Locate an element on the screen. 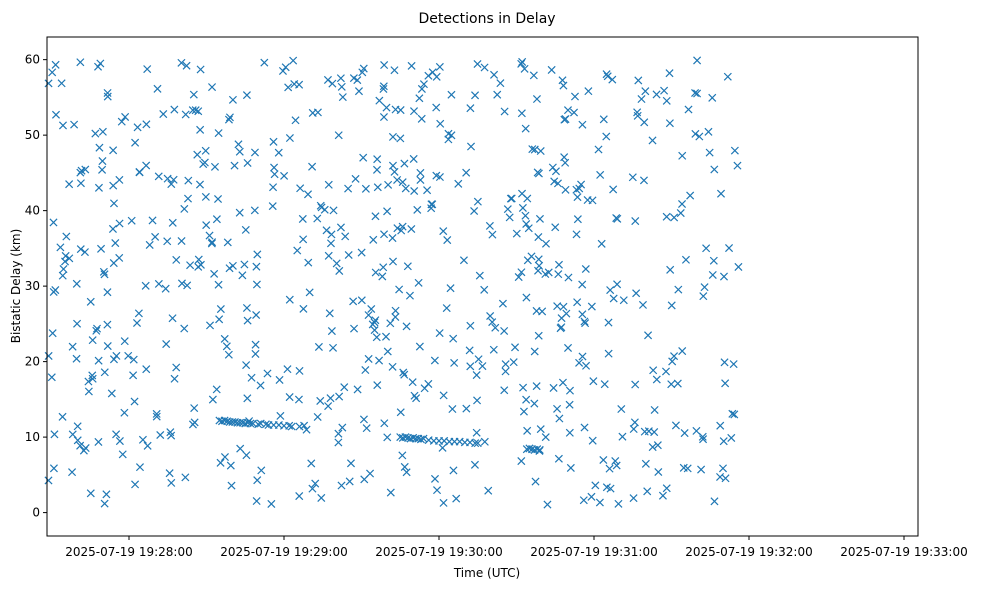  x-tick-label: 2025-07-19 19:33:00 is located at coordinates (903, 552).